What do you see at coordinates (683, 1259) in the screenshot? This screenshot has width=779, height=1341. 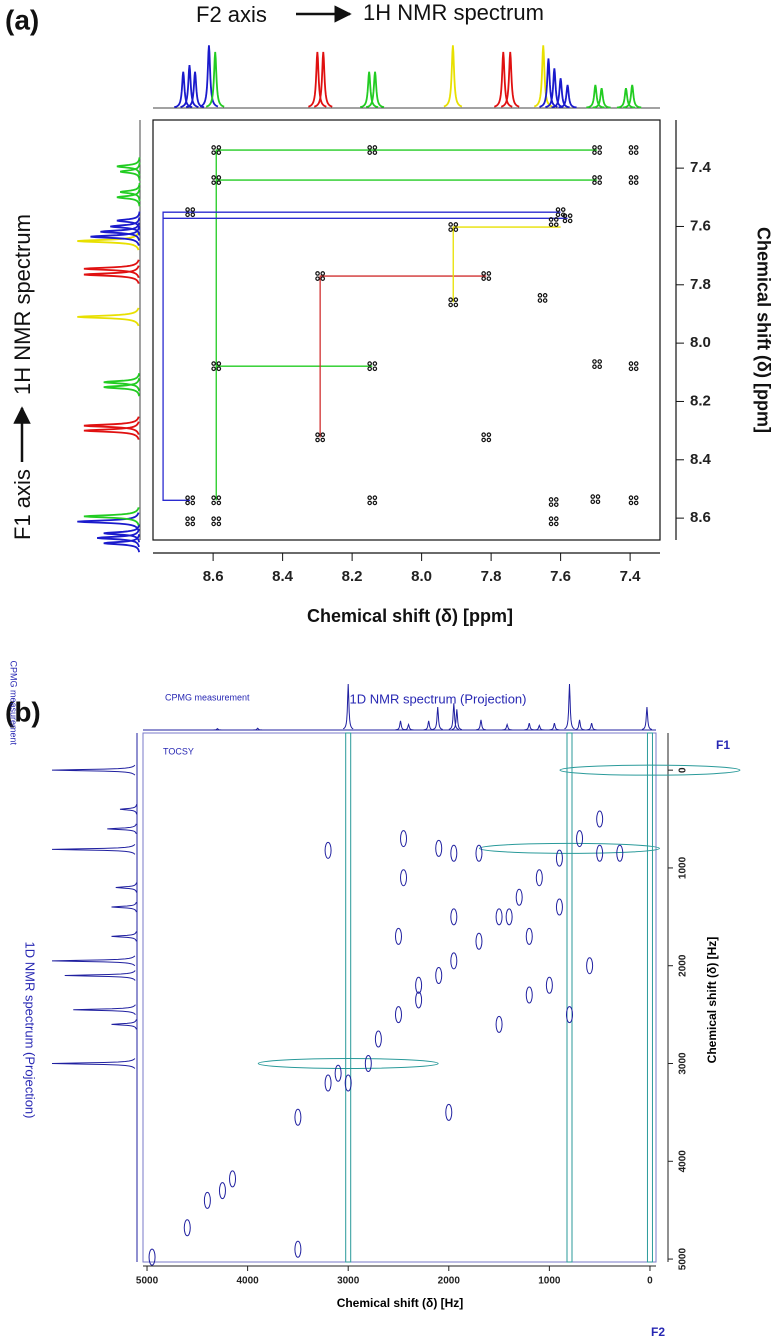 I see `y-tick-label: 5000` at bounding box center [683, 1259].